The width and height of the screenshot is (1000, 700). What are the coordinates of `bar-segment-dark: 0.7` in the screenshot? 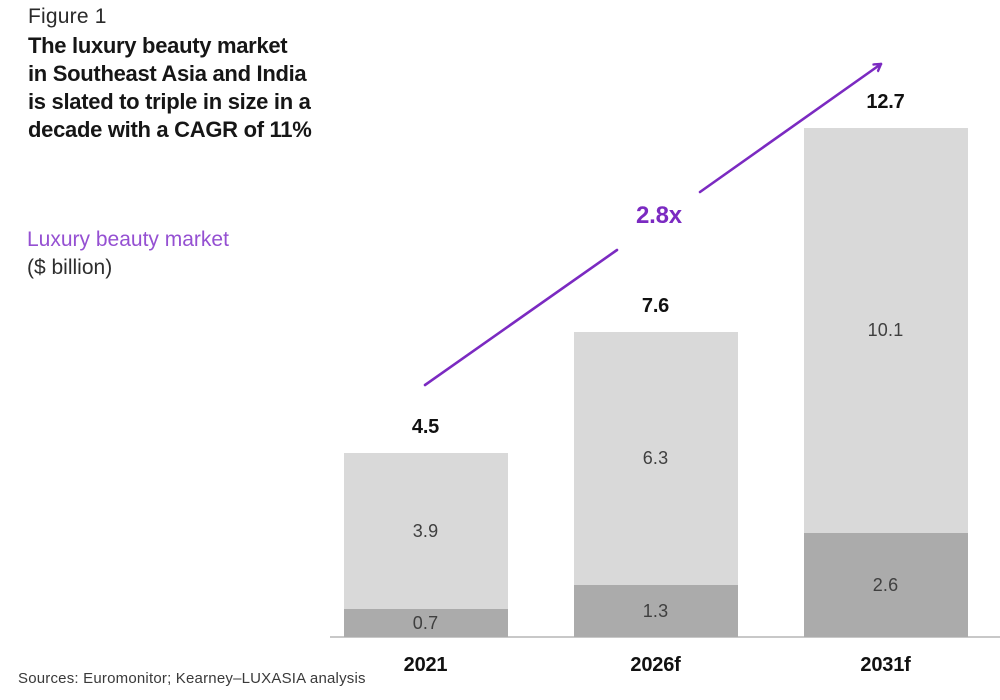 It's located at (425, 623).